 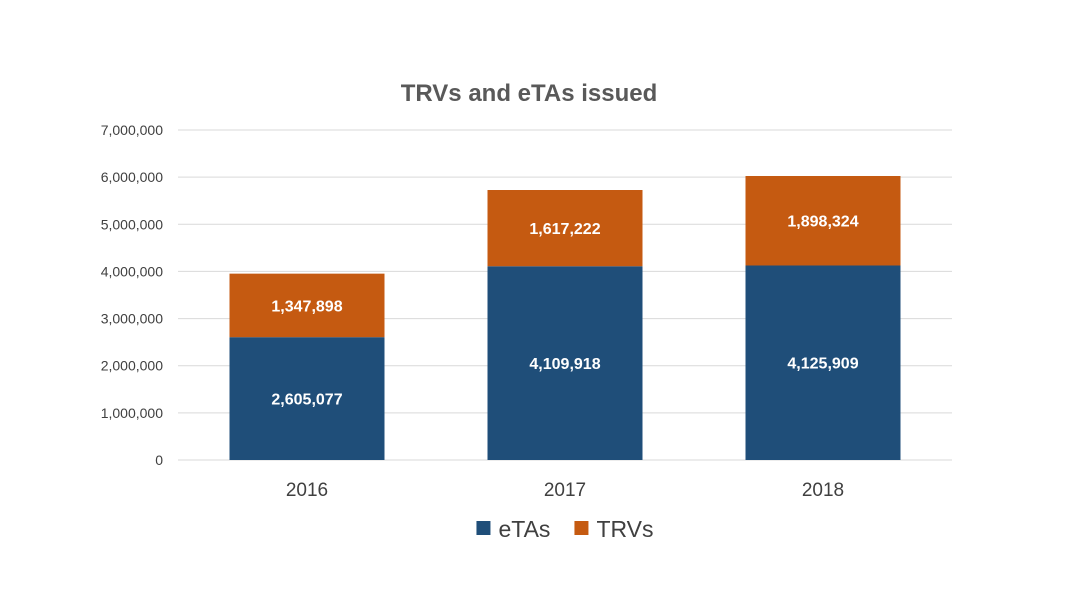 I want to click on y-tick-label: 3,000,000, so click(x=132, y=319).